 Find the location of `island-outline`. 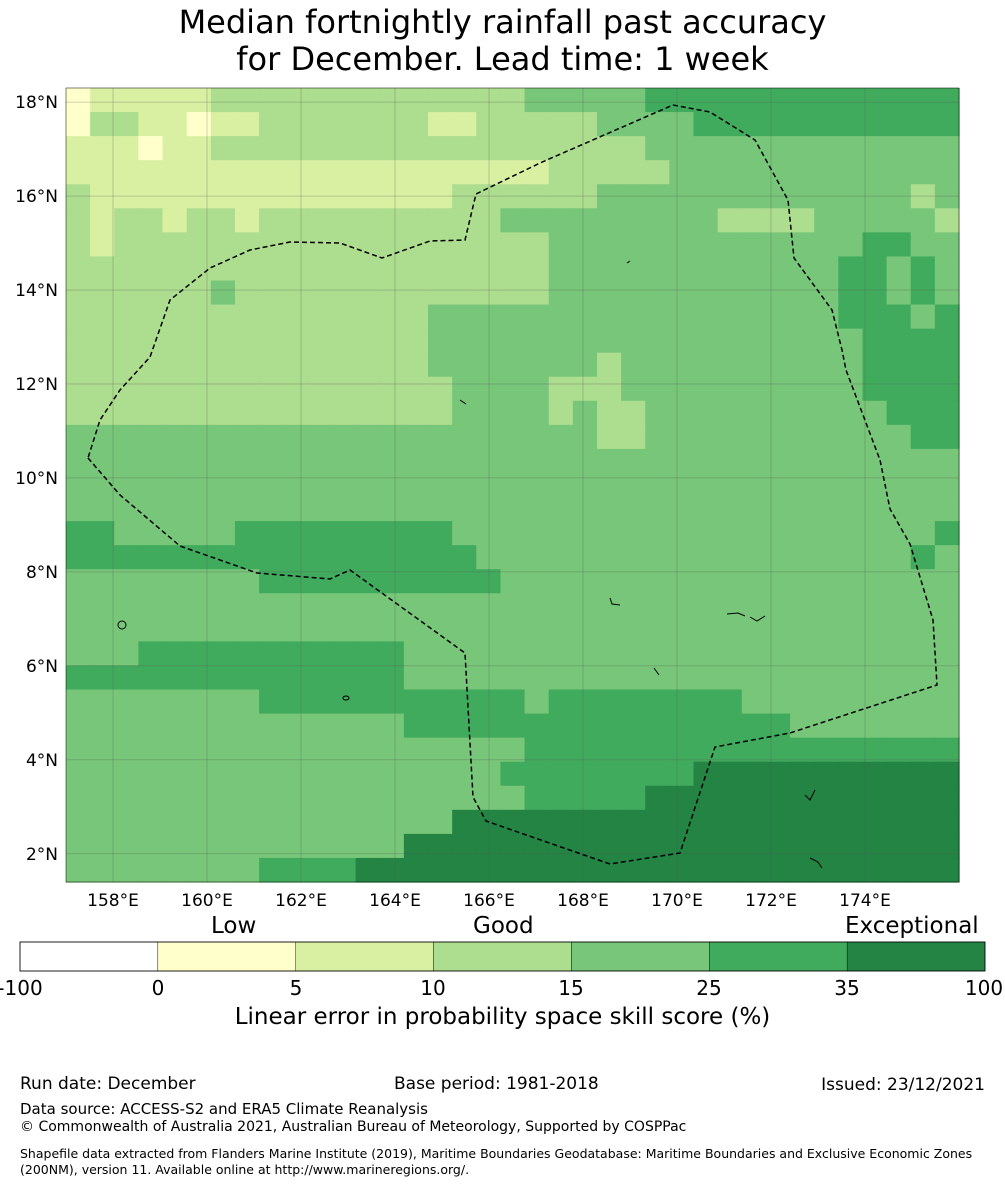

island-outline is located at coordinates (463, 402).